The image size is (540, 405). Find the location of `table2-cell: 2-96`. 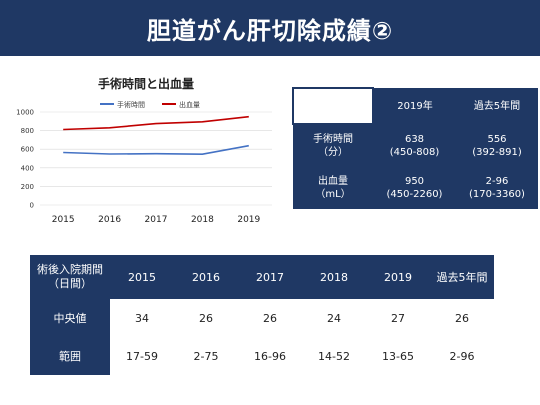

table2-cell: 2-96 is located at coordinates (462, 356).